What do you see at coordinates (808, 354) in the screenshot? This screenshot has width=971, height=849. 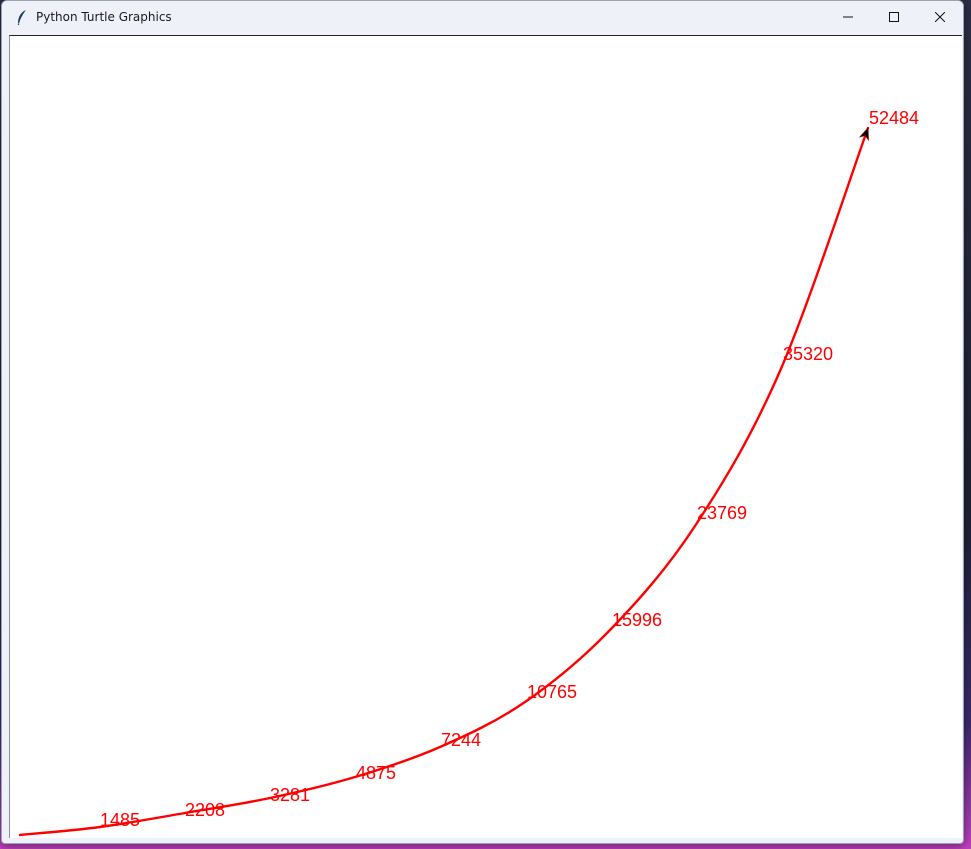 I see `value-label: 35320` at bounding box center [808, 354].